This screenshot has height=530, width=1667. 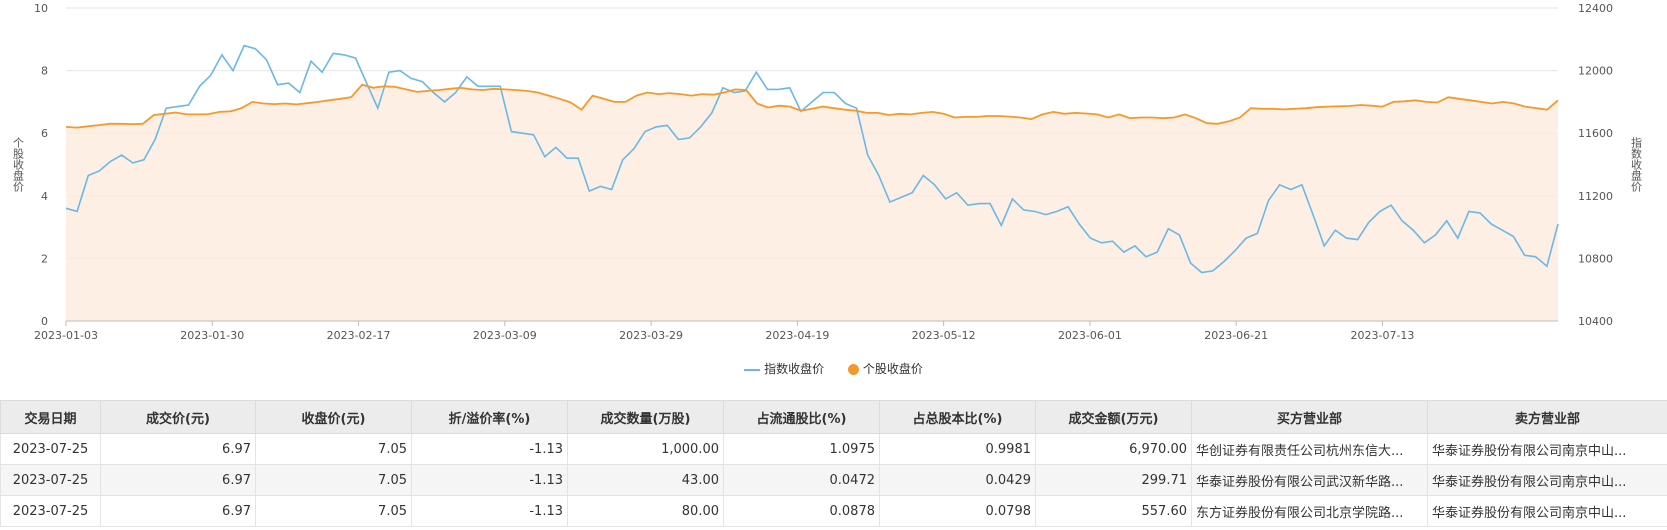 I want to click on right-tick-label: 12400, so click(x=1595, y=8).